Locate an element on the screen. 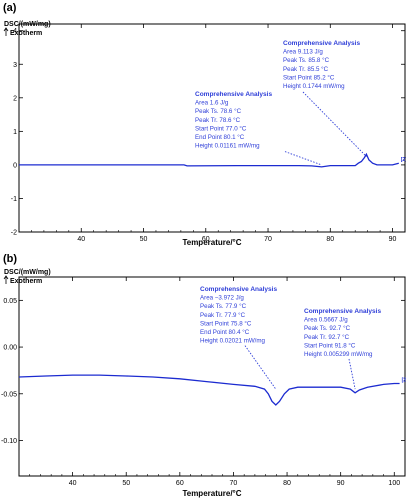 Image resolution: width=406 pixels, height=500 pixels. annotation-line: Peak Tr. 85.5 °C is located at coordinates (306, 69).